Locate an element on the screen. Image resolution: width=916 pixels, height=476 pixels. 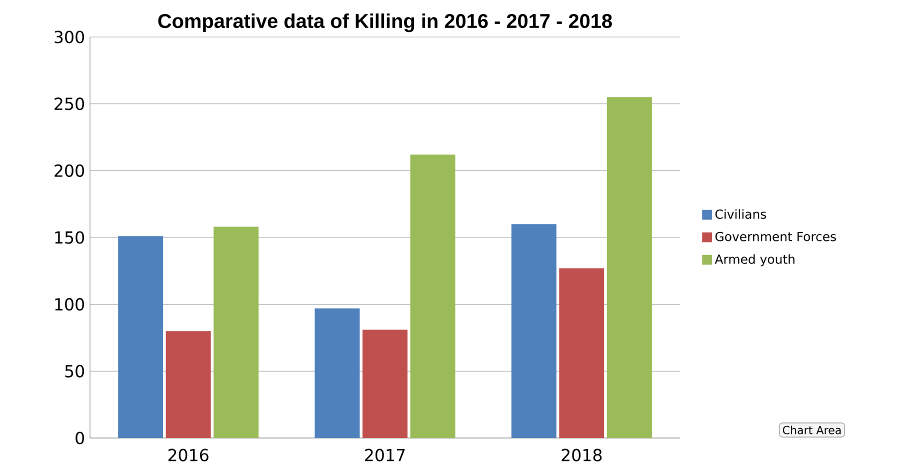
y-tick-label: 250 is located at coordinates (69, 104).